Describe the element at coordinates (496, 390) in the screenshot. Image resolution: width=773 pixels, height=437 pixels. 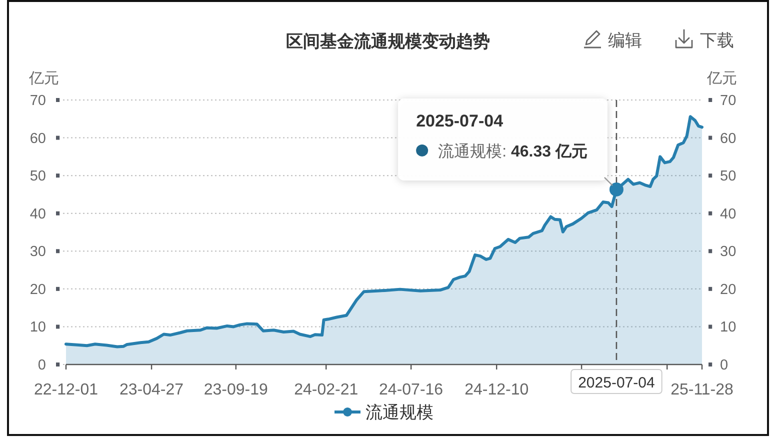
I see `x-tick-label: 24-12-10` at that location.